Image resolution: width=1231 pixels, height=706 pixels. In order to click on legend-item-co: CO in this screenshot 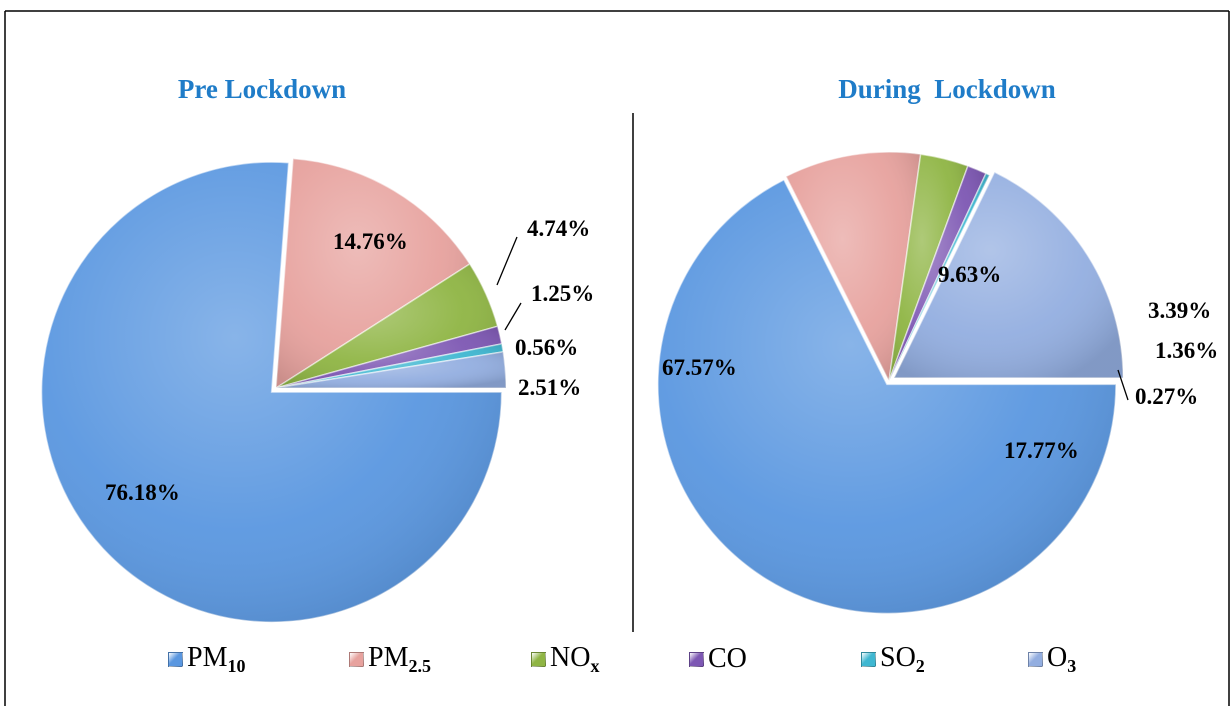, I will do `click(718, 659)`.